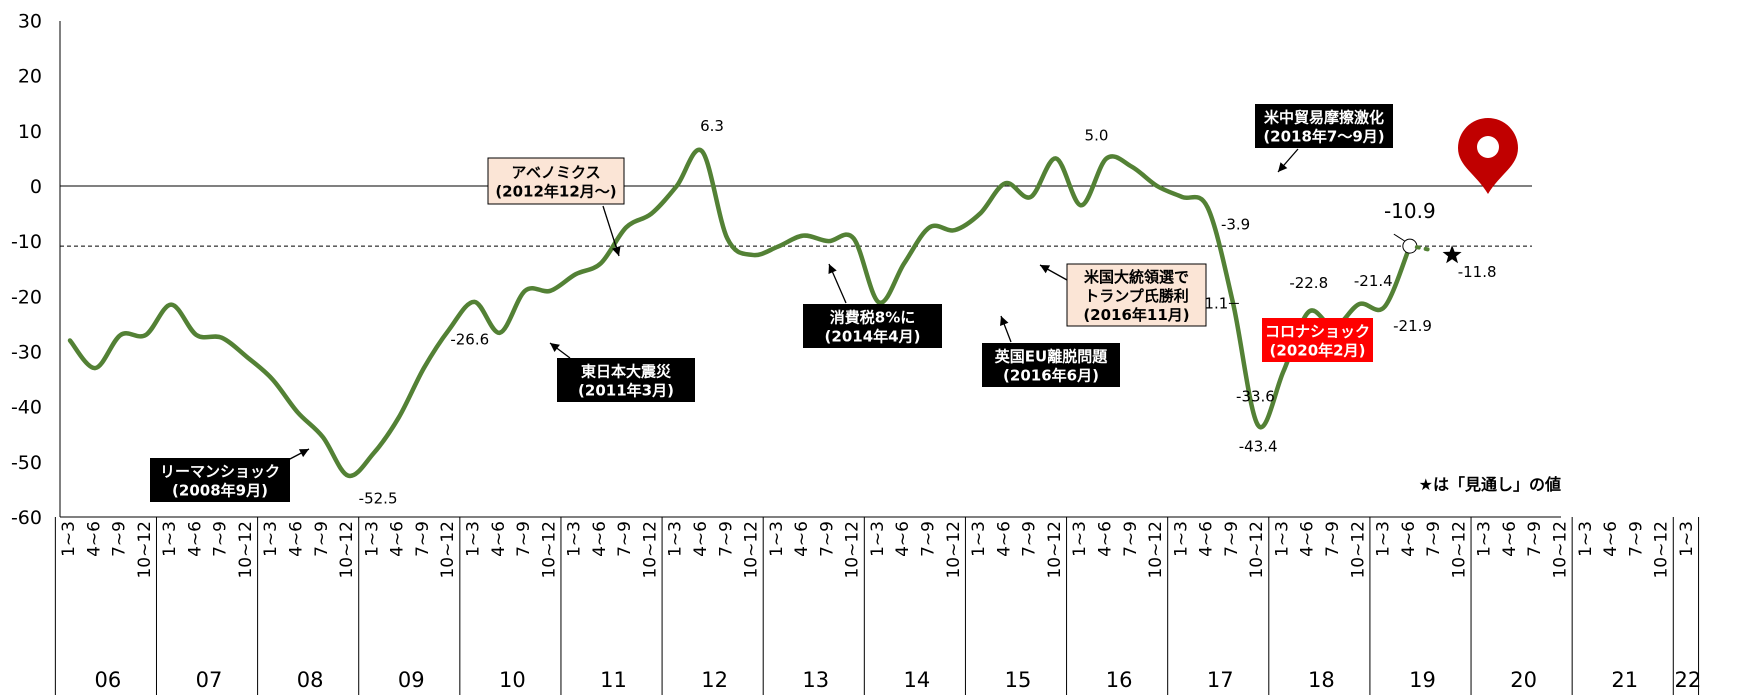  I want to click on data-label: -22.8, so click(1308, 283).